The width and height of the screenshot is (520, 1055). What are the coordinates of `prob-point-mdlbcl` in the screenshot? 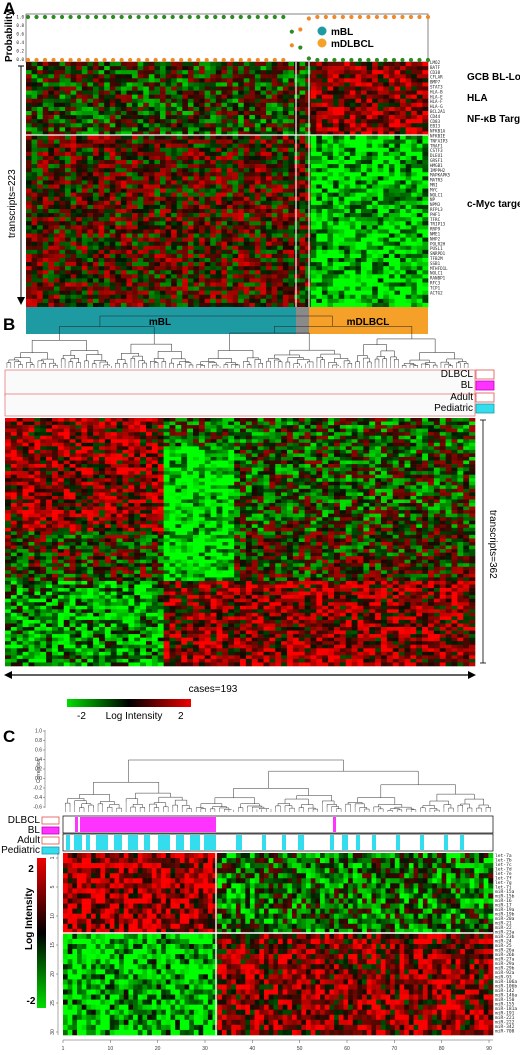 It's located at (215, 60).